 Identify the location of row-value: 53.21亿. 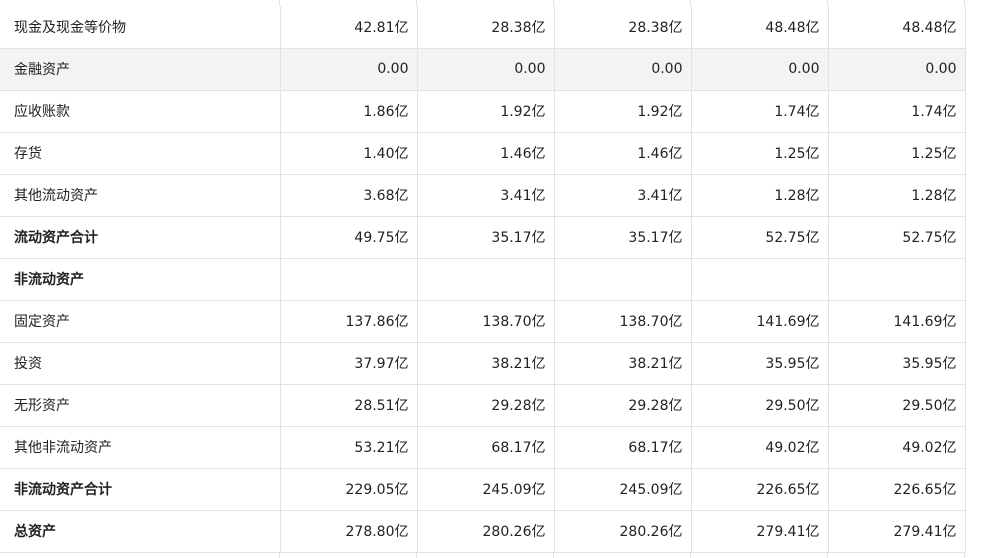
(348, 447).